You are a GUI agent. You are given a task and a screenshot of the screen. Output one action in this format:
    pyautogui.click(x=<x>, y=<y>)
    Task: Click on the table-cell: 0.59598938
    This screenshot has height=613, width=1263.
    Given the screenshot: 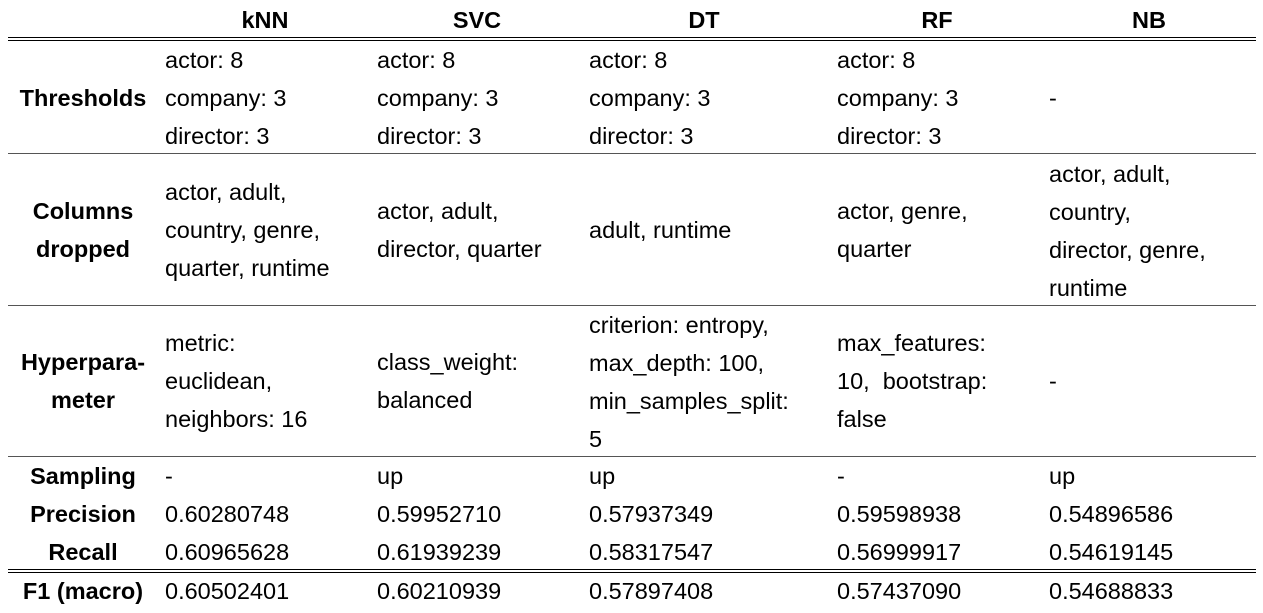 What is the action you would take?
    pyautogui.click(x=899, y=514)
    